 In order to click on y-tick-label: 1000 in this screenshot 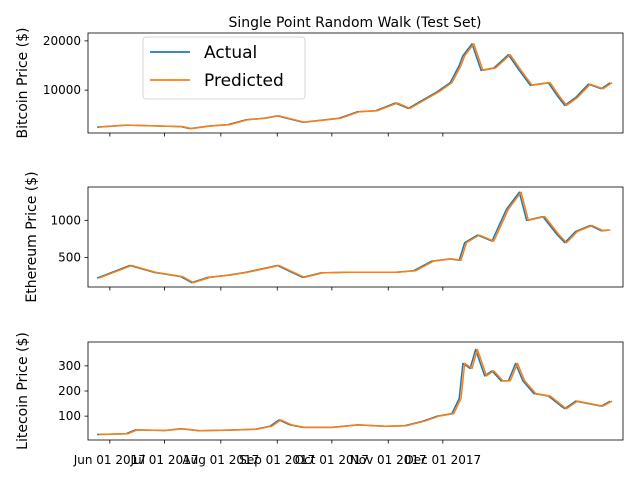, I will do `click(65, 220)`.